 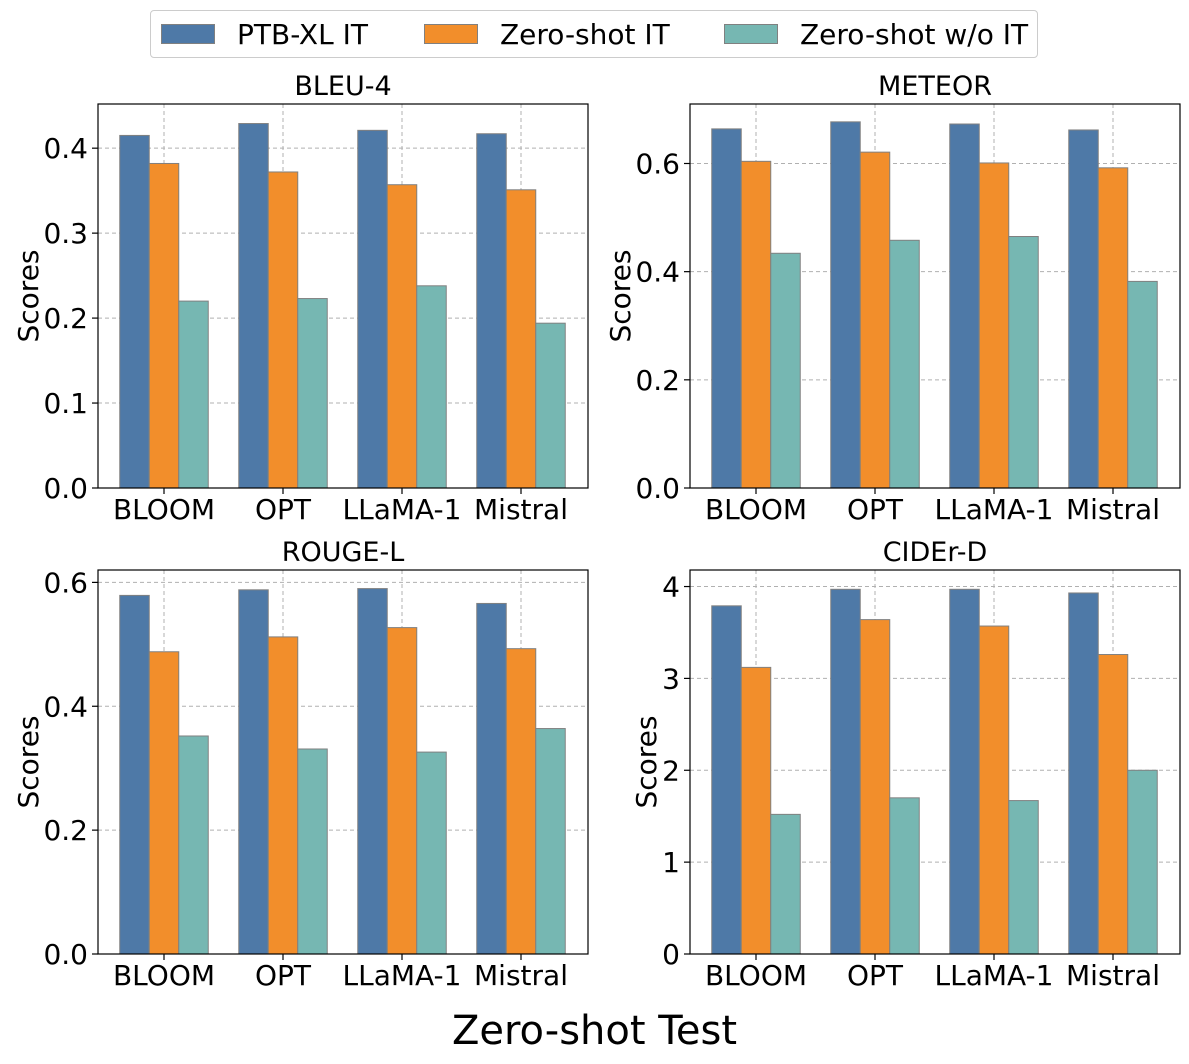 I want to click on figure-suptitle: Zero-shot Test, so click(x=594, y=1031).